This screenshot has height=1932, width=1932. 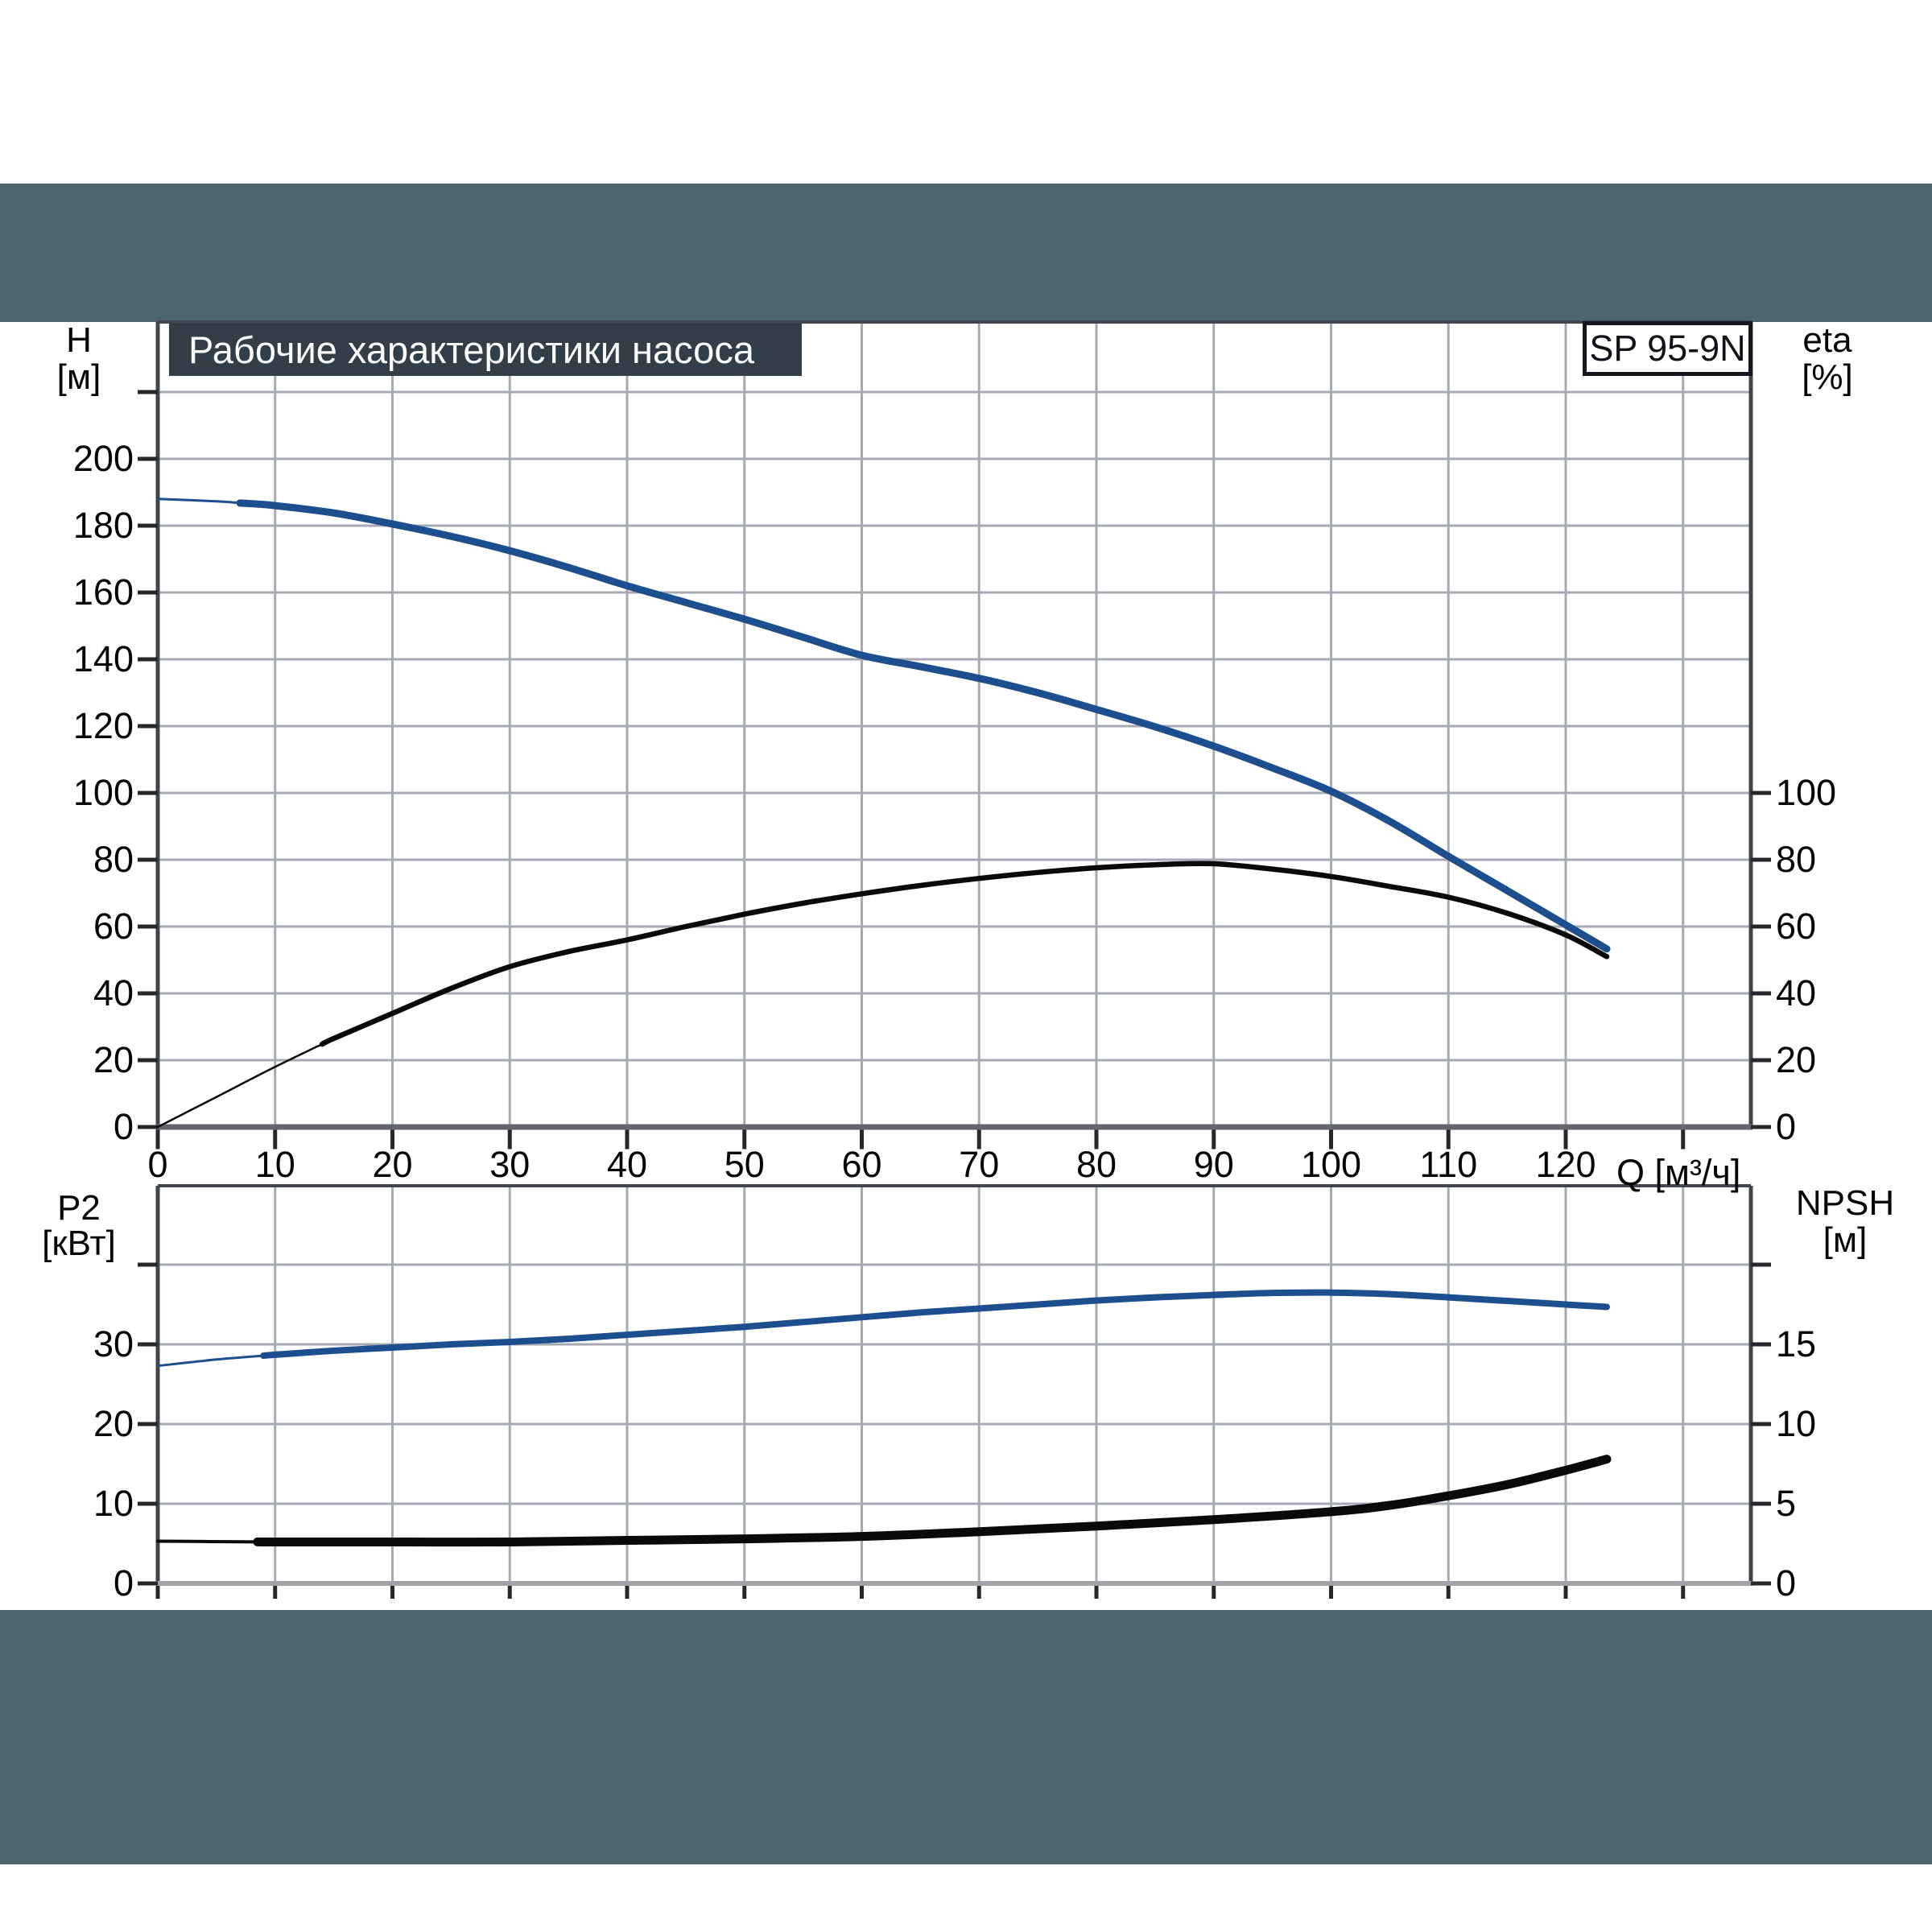 I want to click on y-left-tick-label: 180, so click(x=103, y=525).